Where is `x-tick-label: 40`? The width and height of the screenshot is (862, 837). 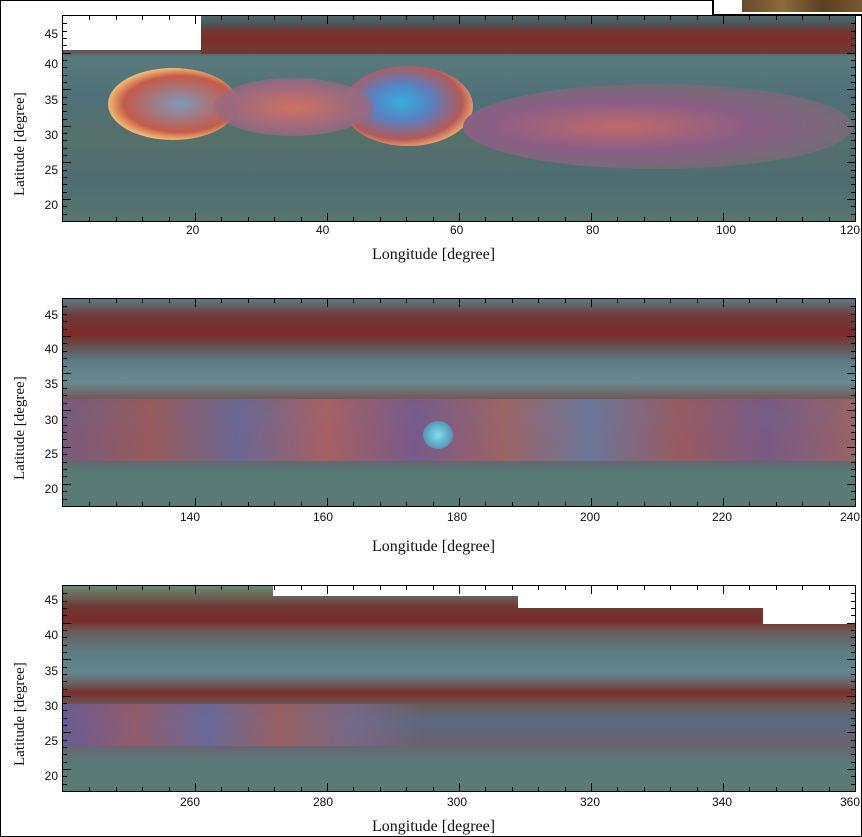 x-tick-label: 40 is located at coordinates (323, 230).